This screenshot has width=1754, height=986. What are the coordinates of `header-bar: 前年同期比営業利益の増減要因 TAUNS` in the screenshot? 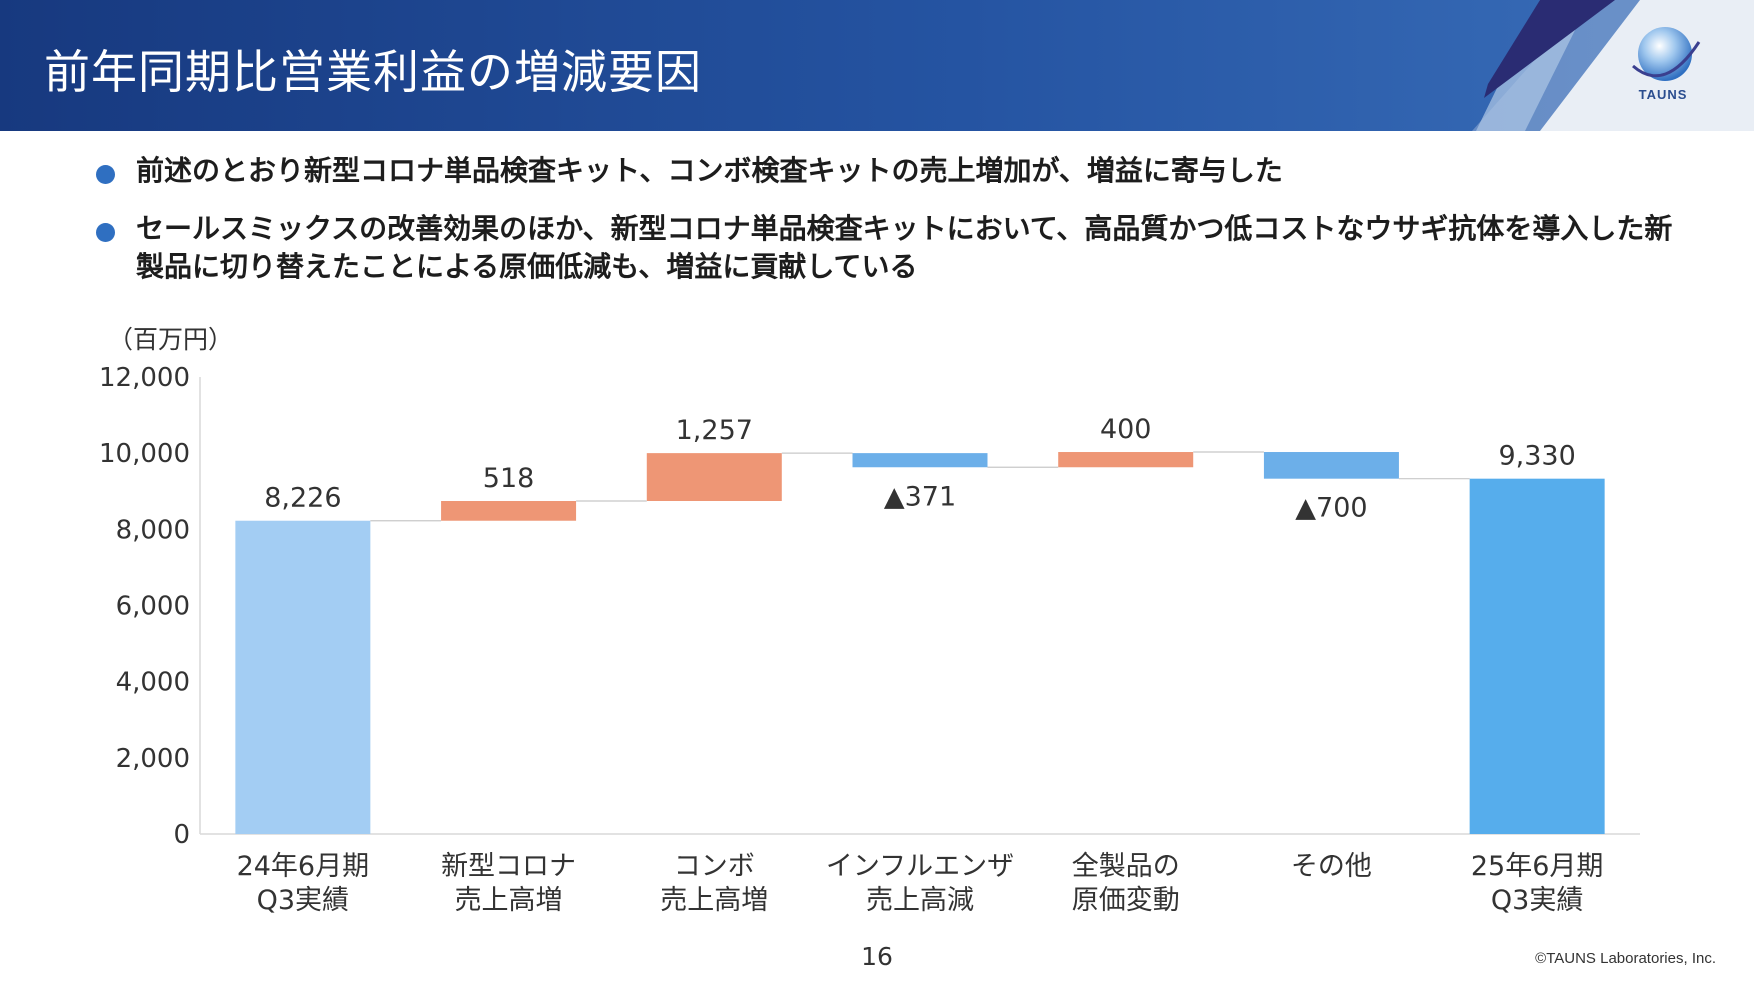 It's located at (877, 65).